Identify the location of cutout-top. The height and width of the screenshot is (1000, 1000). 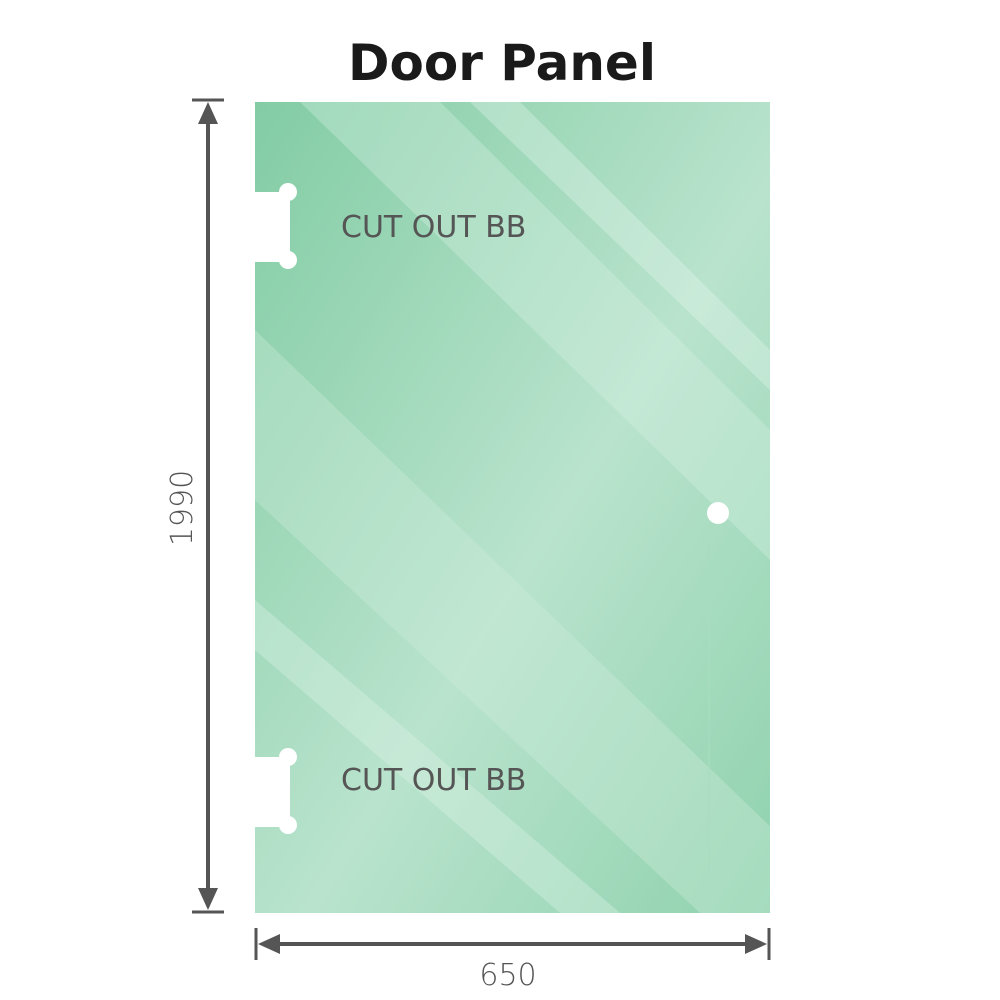
(273, 226).